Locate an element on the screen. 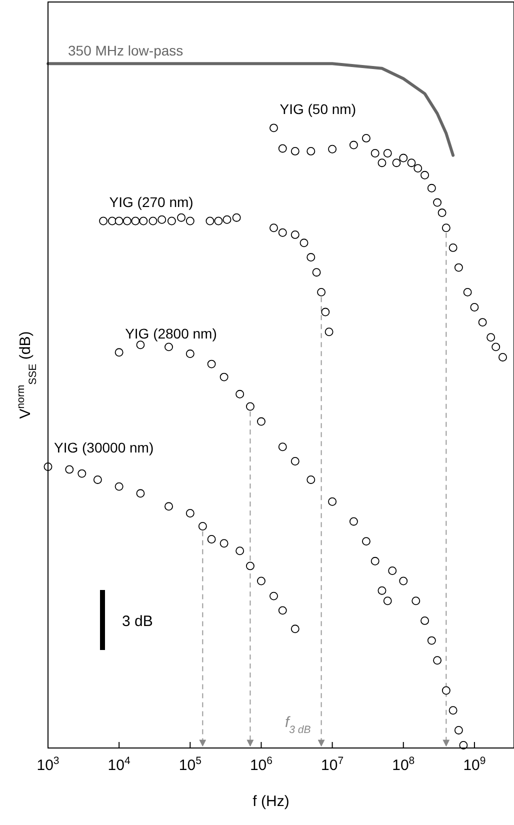  series-label: YIG (2800 nm) is located at coordinates (171, 333).